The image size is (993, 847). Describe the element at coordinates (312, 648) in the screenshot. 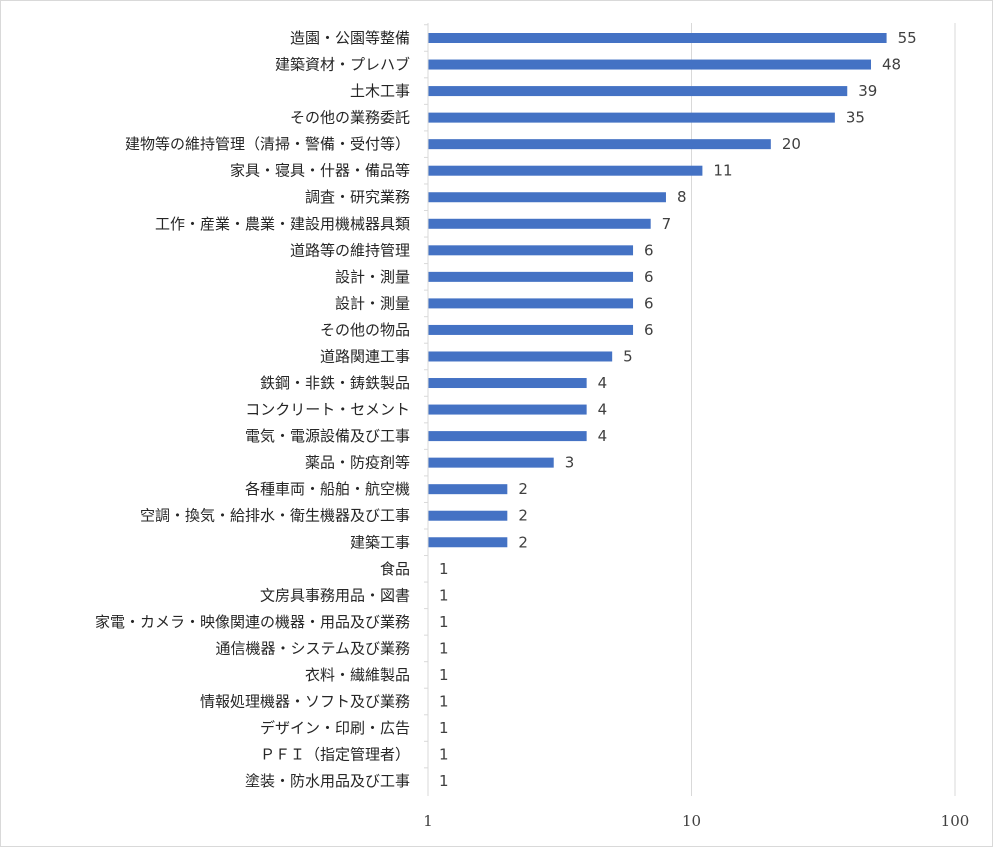

I see `category-label: 通信機器・システム及び業務` at that location.